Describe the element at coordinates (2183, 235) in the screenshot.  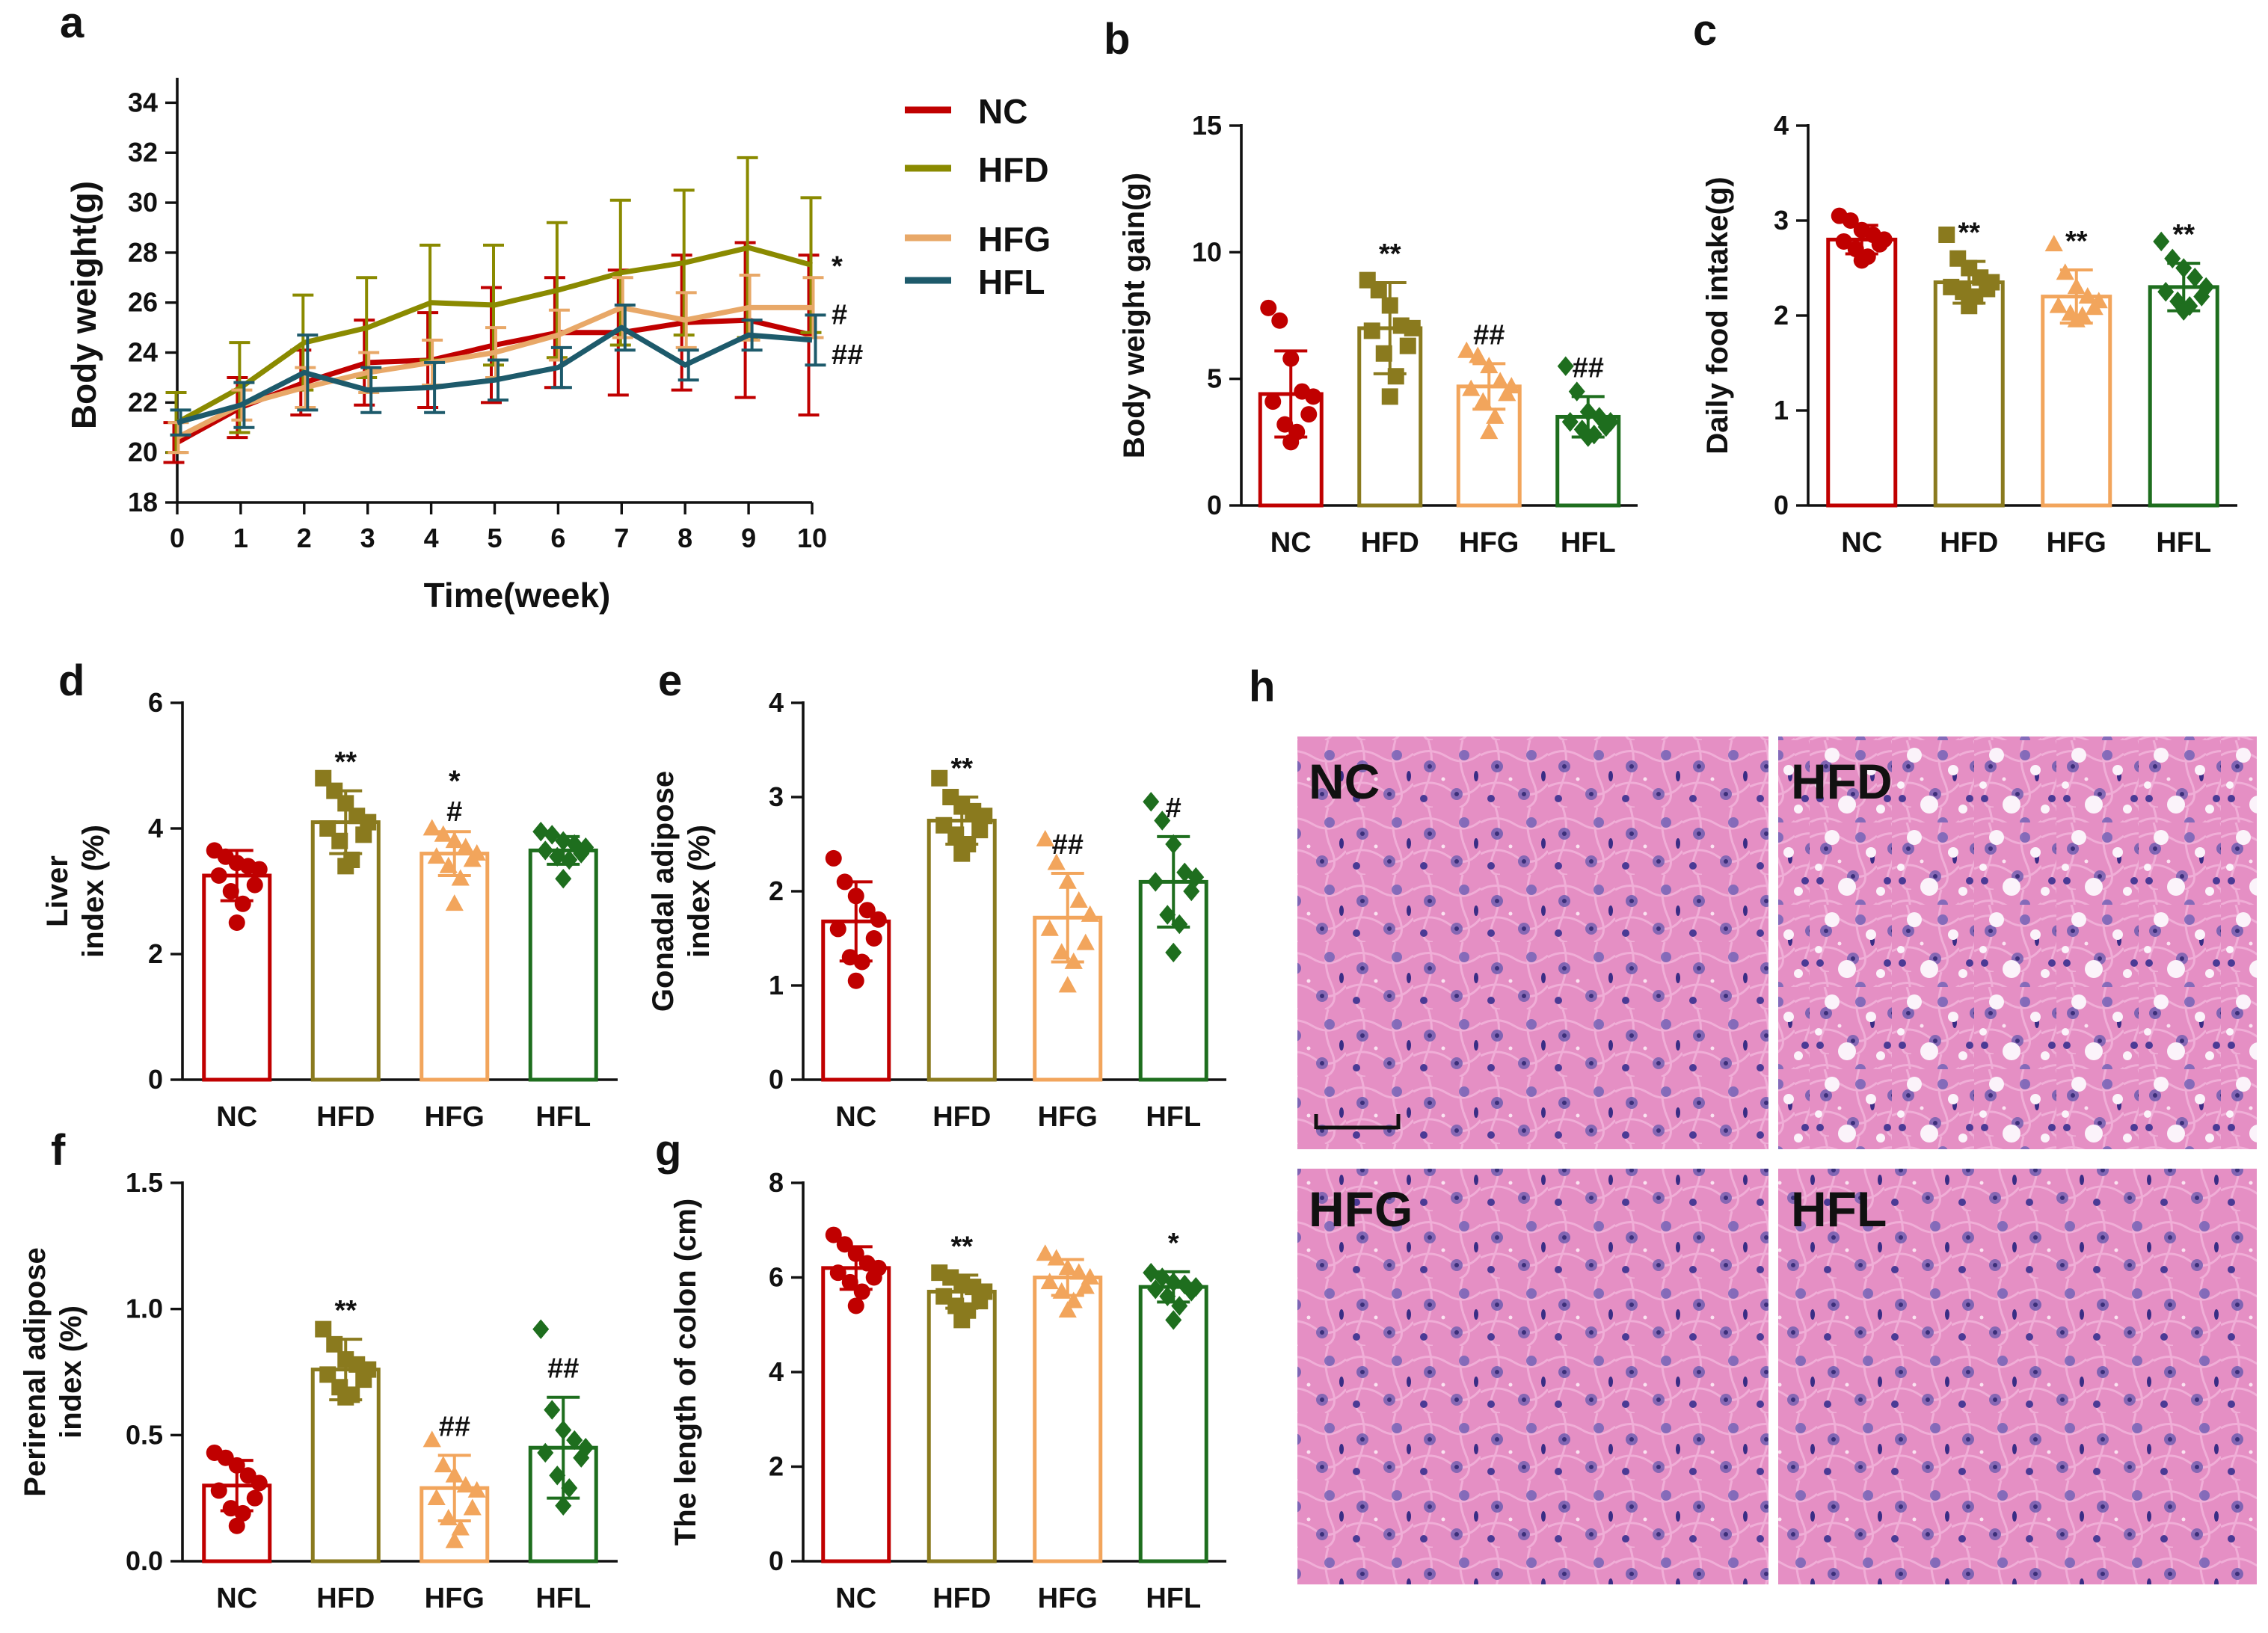
I see `annotation-c-hfl: **` at that location.